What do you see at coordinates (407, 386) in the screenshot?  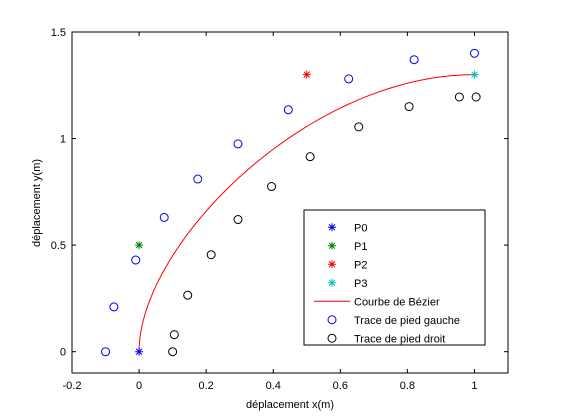 I see `x-tick-label: 0.8` at bounding box center [407, 386].